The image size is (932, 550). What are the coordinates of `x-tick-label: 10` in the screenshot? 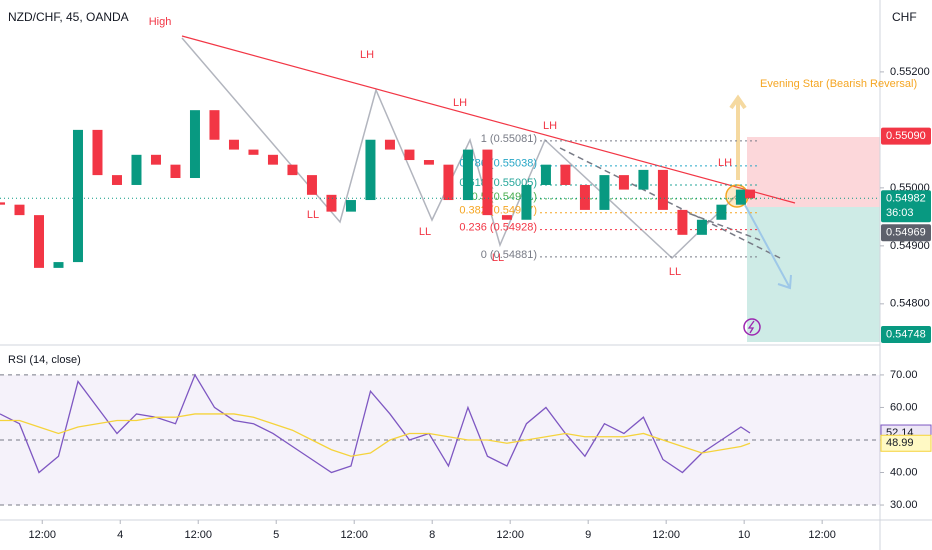 It's located at (744, 535).